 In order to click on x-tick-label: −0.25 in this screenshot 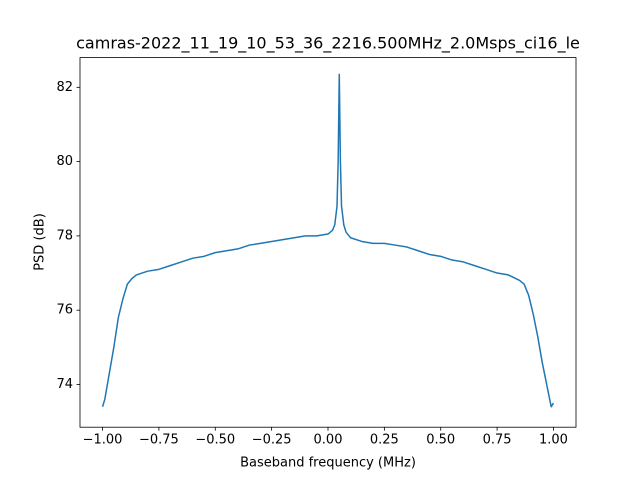, I will do `click(272, 440)`.